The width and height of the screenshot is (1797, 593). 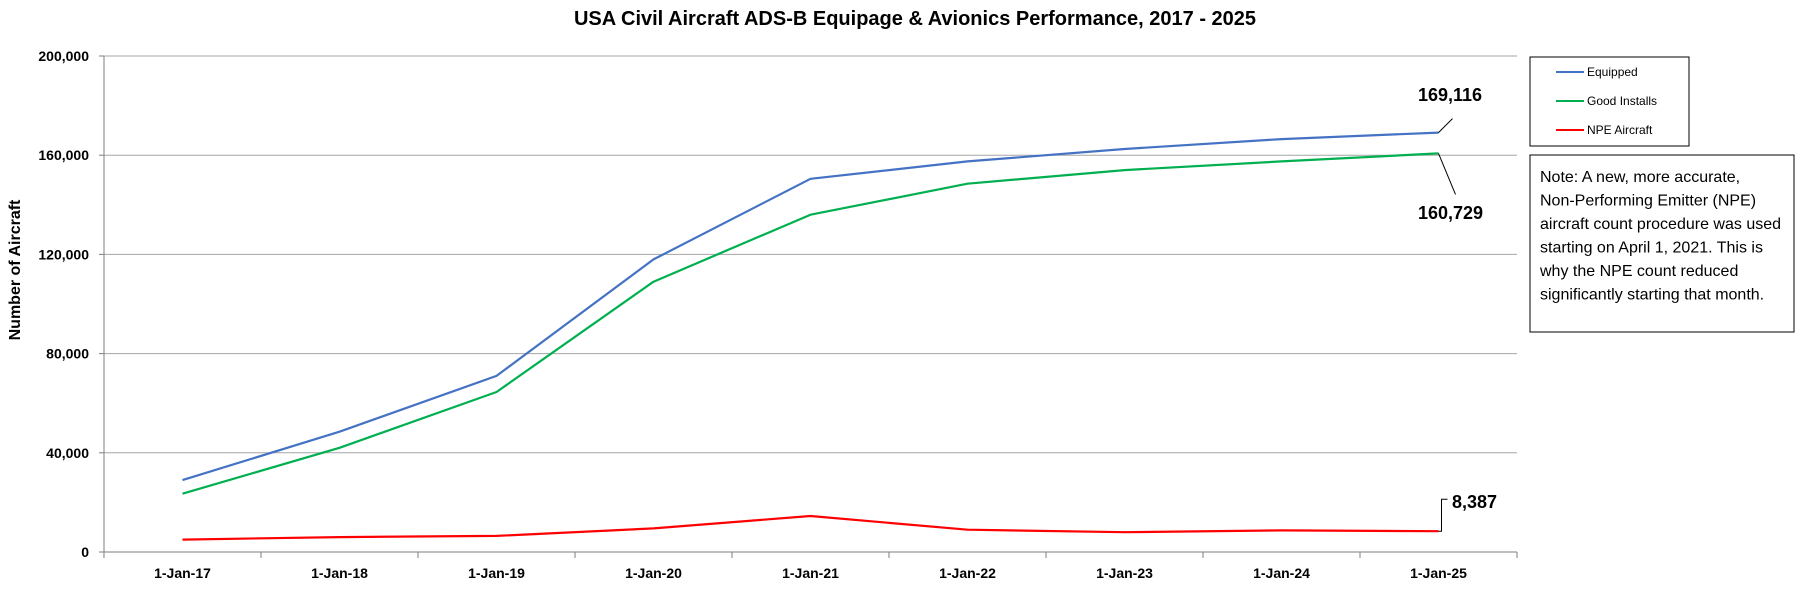 I want to click on legend-items: Equipped Good Installs NPE Aircraft, so click(x=1606, y=101).